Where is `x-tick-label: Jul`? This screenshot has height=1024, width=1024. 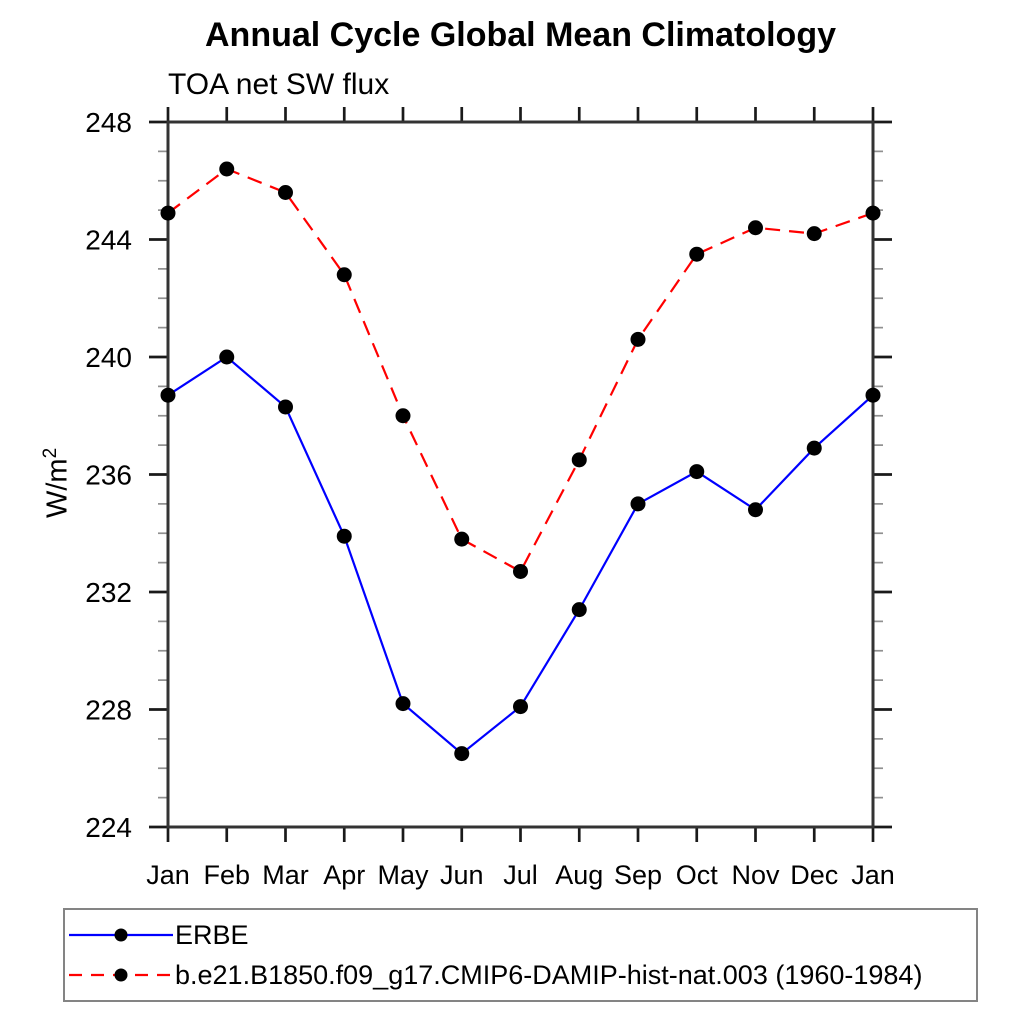 x-tick-label: Jul is located at coordinates (520, 875).